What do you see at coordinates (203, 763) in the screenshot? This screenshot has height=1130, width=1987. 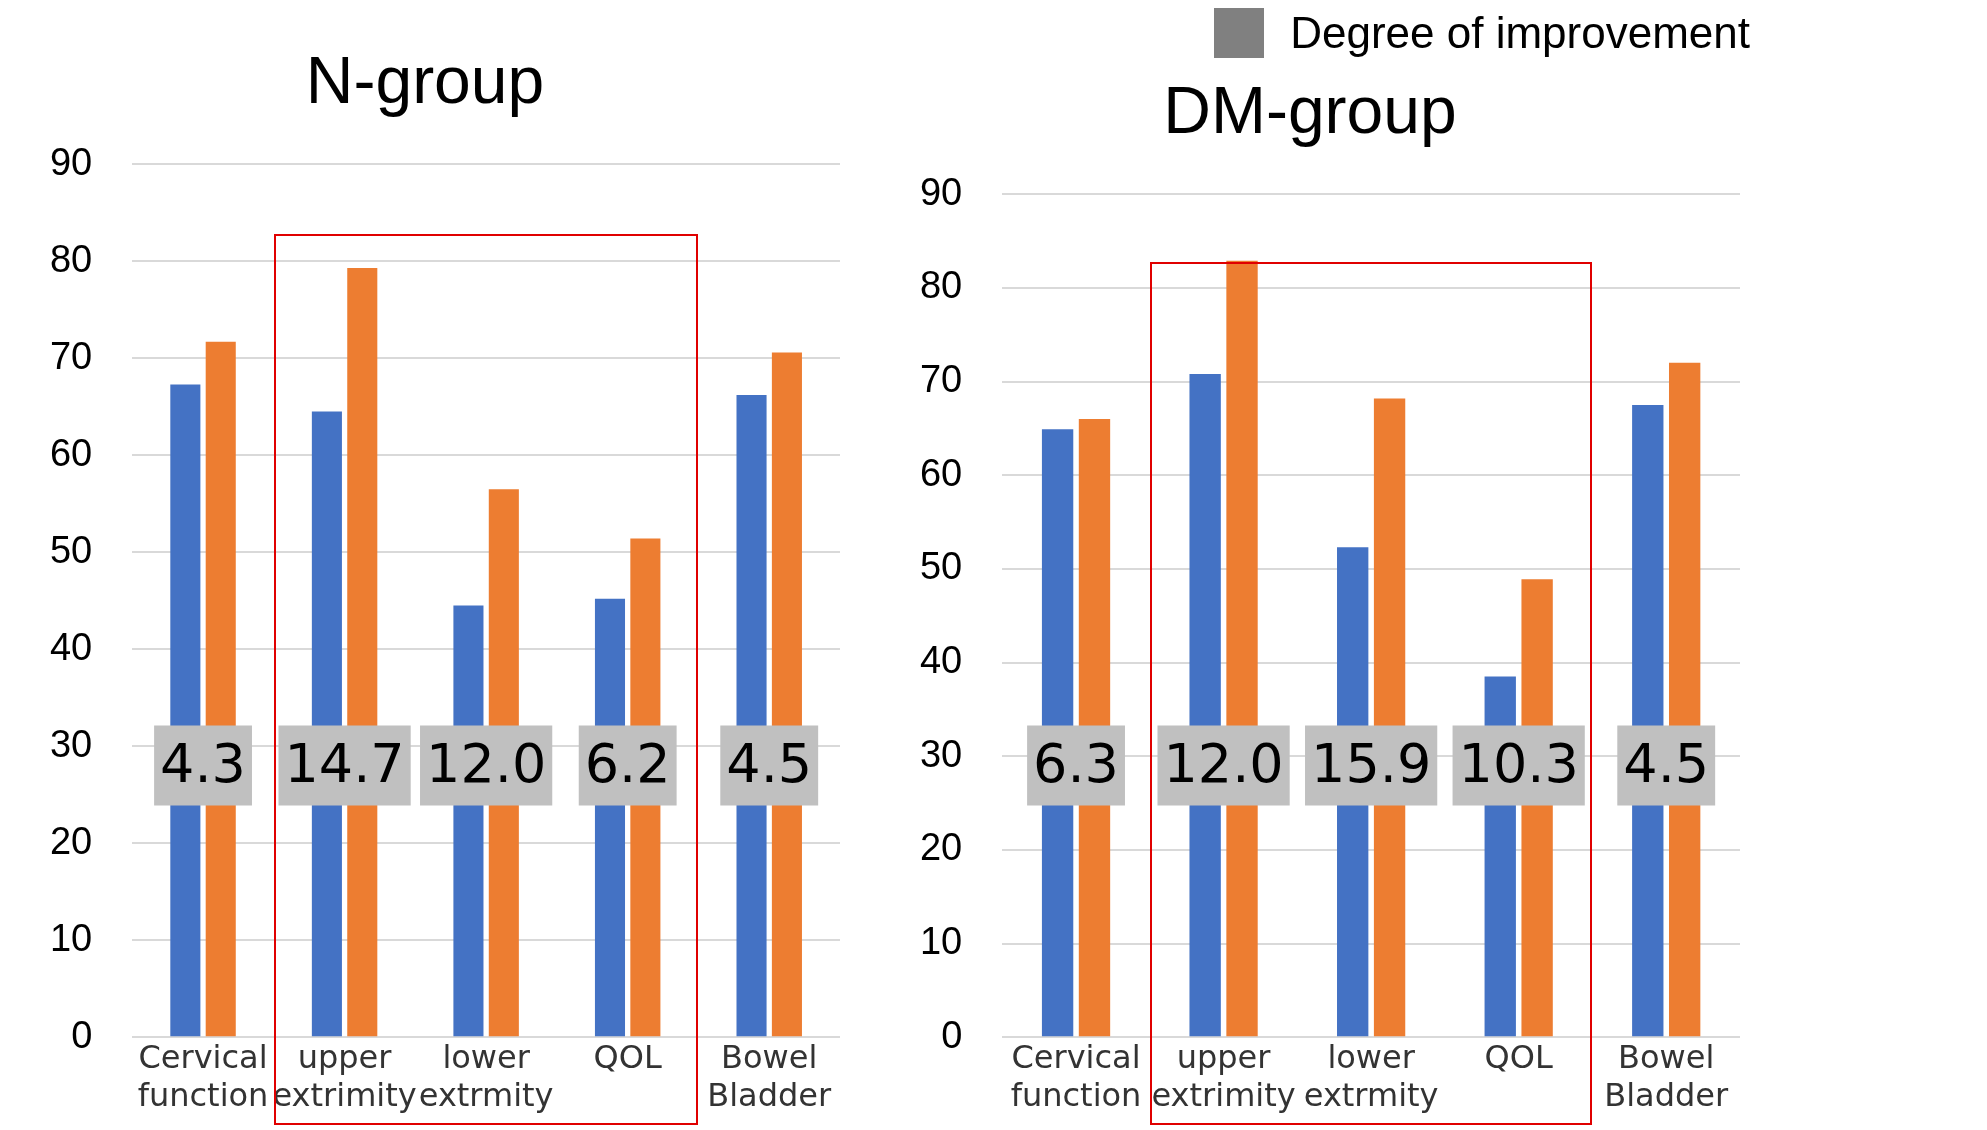 I see `annotation: 4.3` at bounding box center [203, 763].